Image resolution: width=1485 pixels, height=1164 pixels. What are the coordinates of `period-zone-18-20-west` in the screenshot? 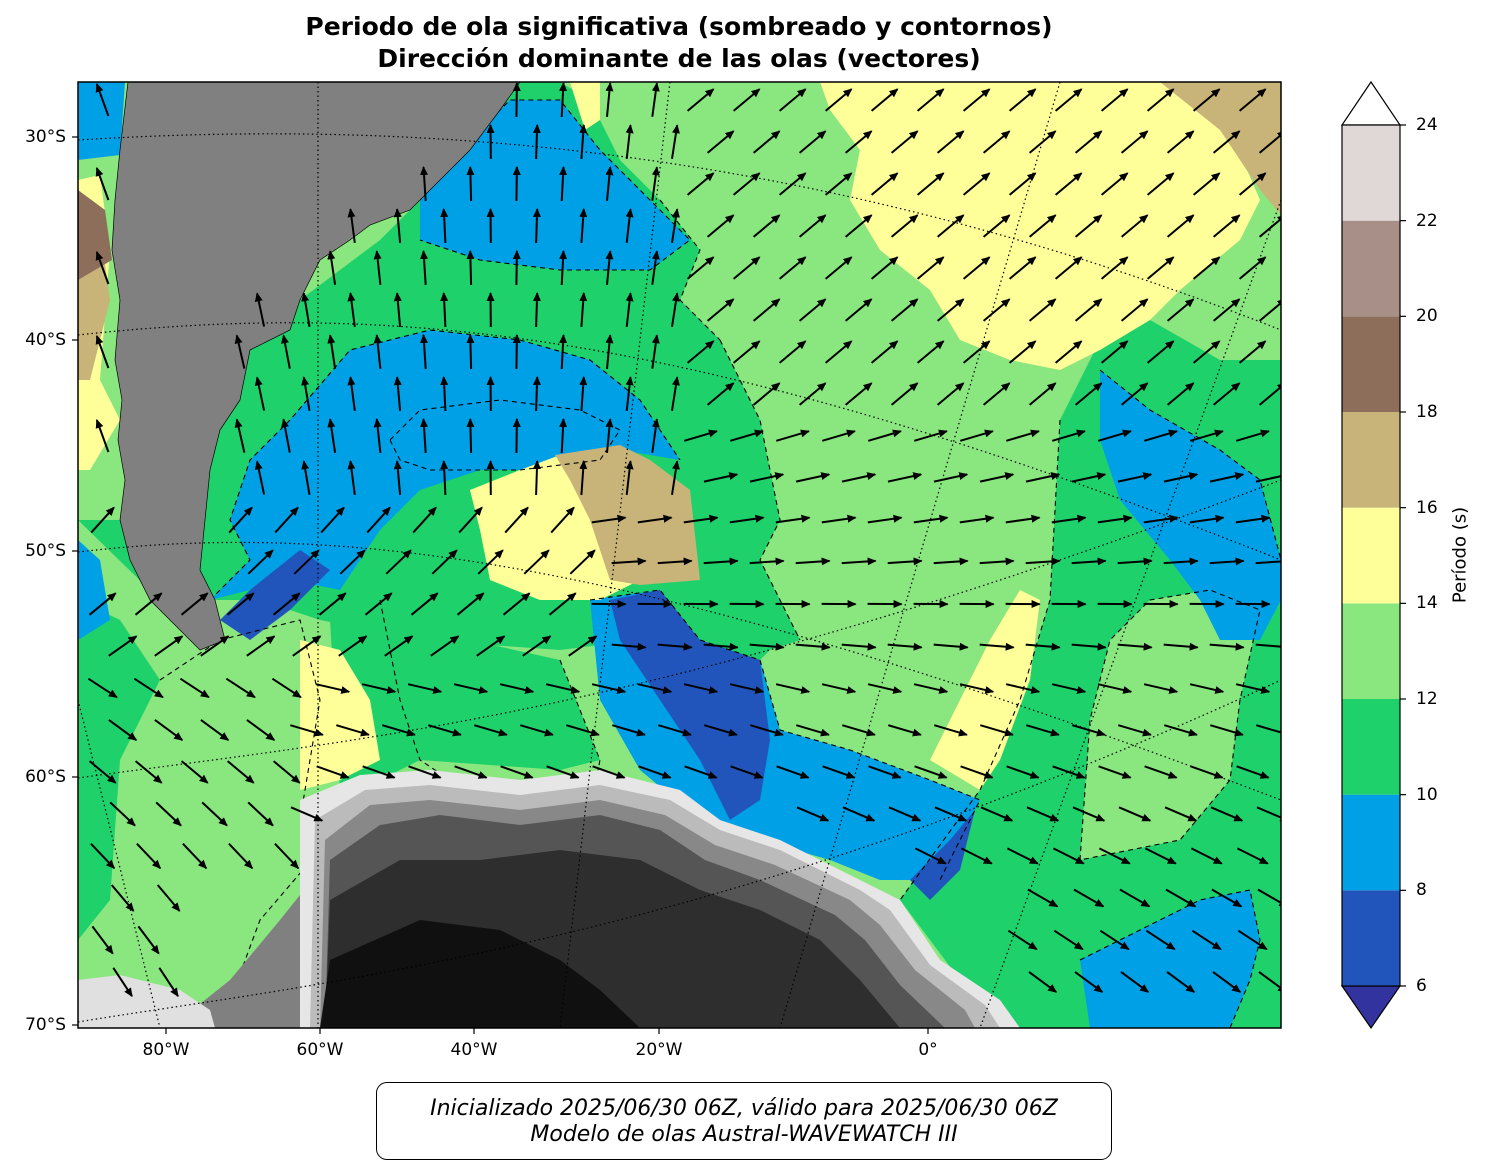 It's located at (95, 235).